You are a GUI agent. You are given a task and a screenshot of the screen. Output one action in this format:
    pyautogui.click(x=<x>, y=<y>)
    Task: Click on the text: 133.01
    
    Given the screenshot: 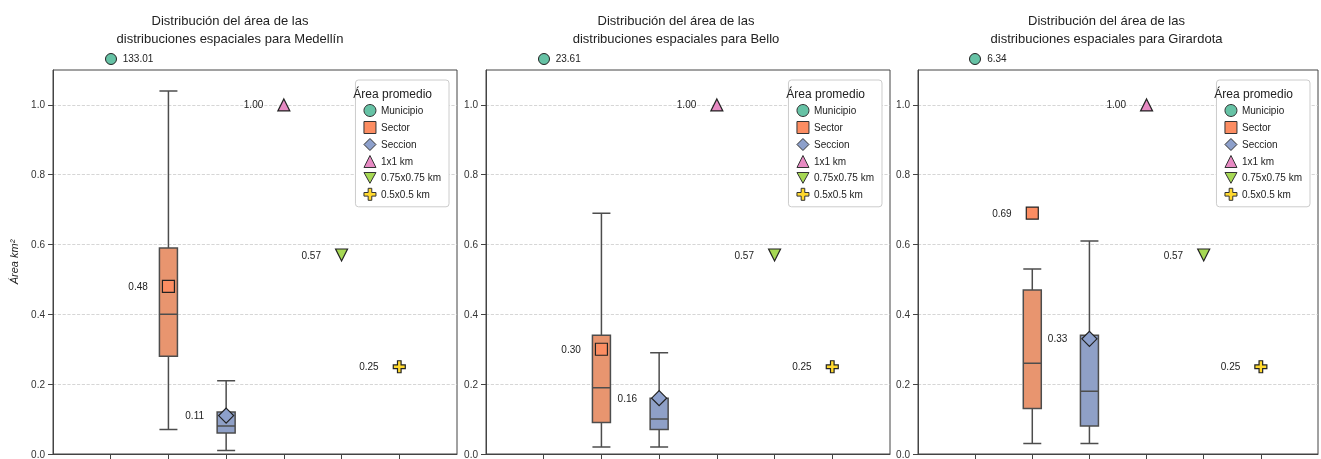 What is the action you would take?
    pyautogui.click(x=138, y=58)
    